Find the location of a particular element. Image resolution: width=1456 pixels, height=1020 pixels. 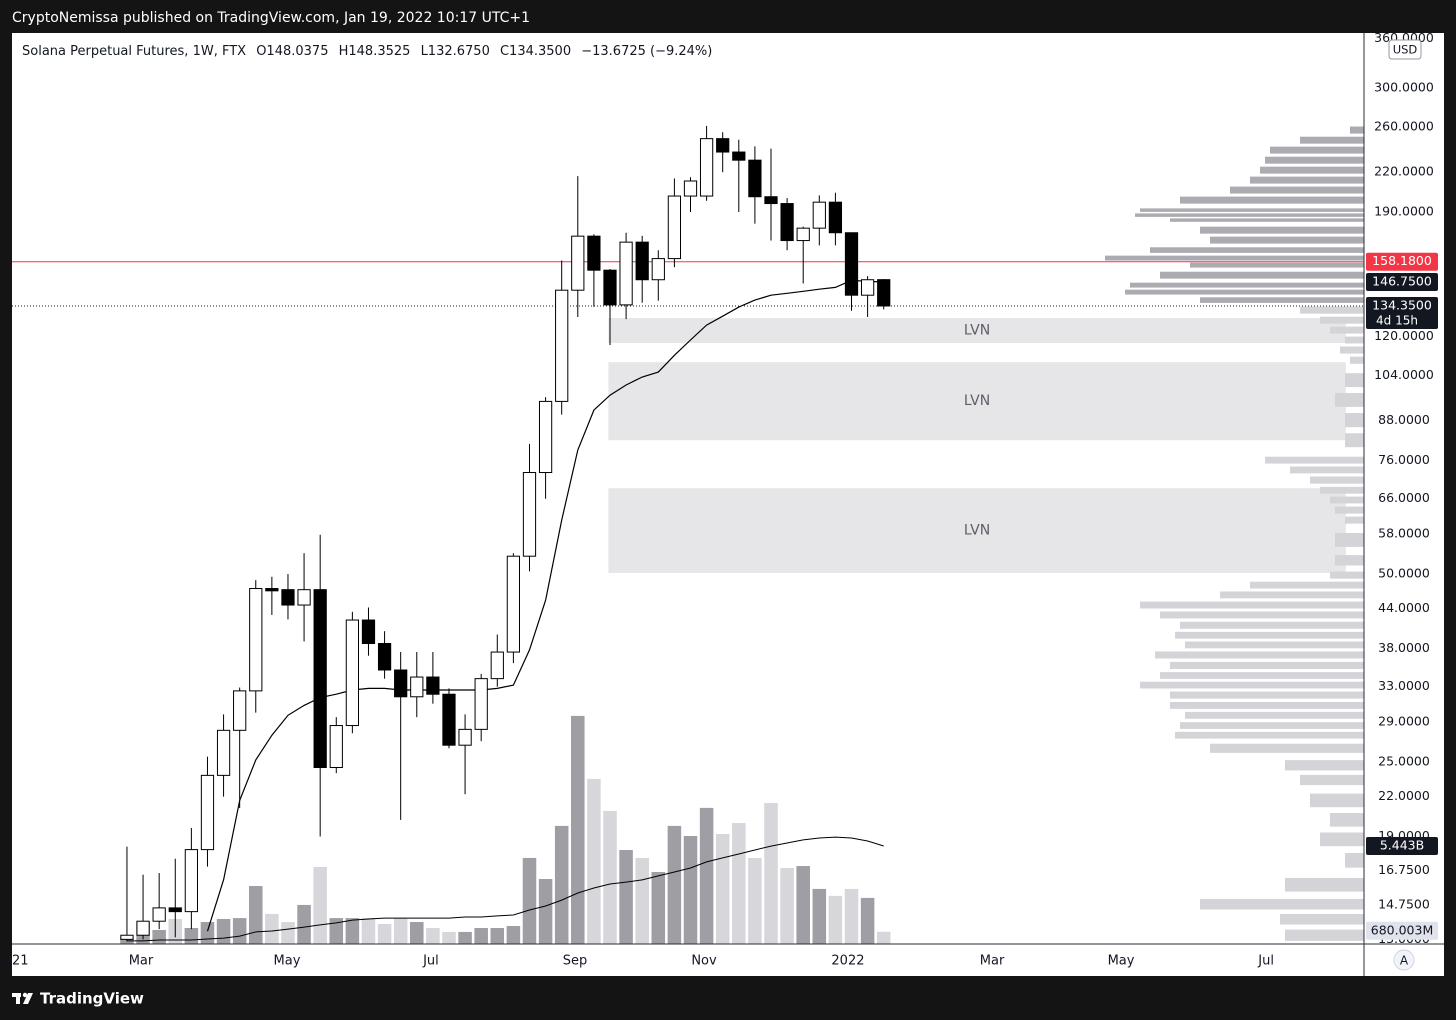

price-line-label: 158.1800 is located at coordinates (1402, 260).